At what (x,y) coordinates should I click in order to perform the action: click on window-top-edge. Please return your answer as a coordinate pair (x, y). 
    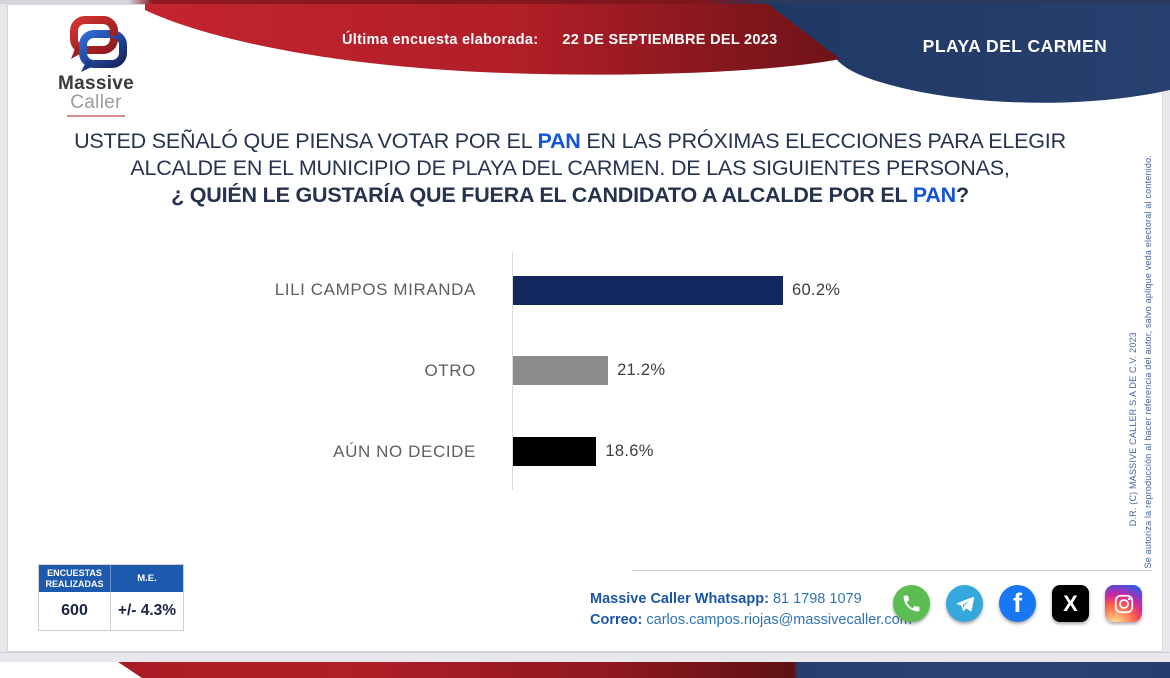
    Looking at the image, I should click on (585, 2).